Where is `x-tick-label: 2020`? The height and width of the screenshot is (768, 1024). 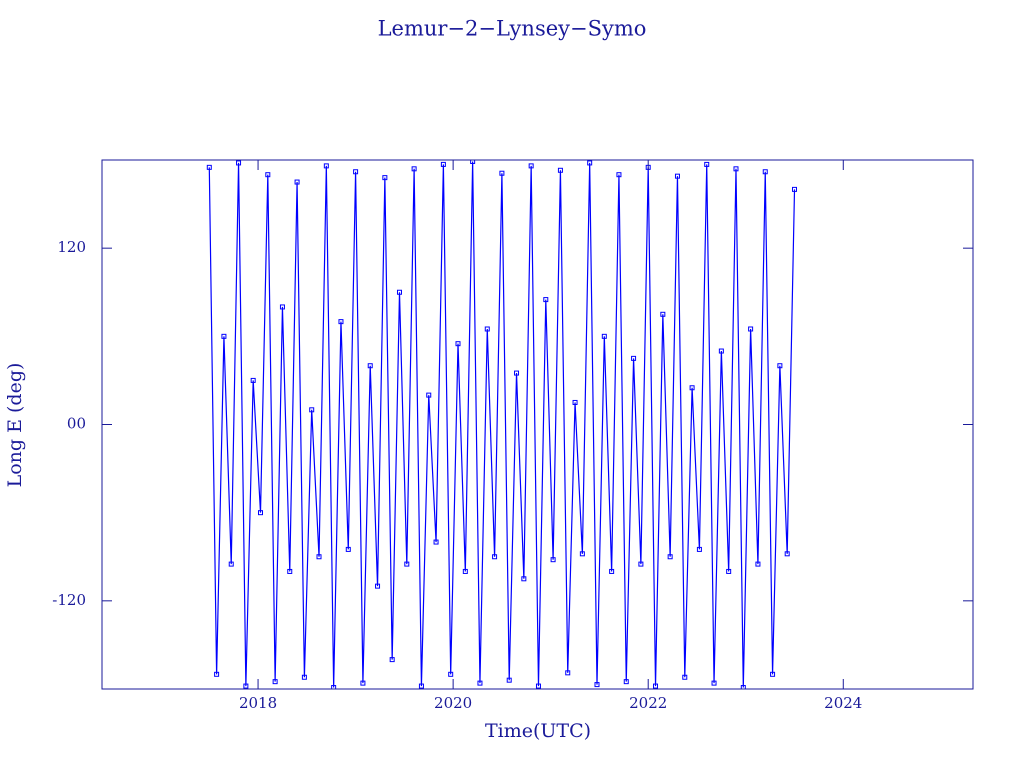
x-tick-label: 2020 is located at coordinates (453, 703).